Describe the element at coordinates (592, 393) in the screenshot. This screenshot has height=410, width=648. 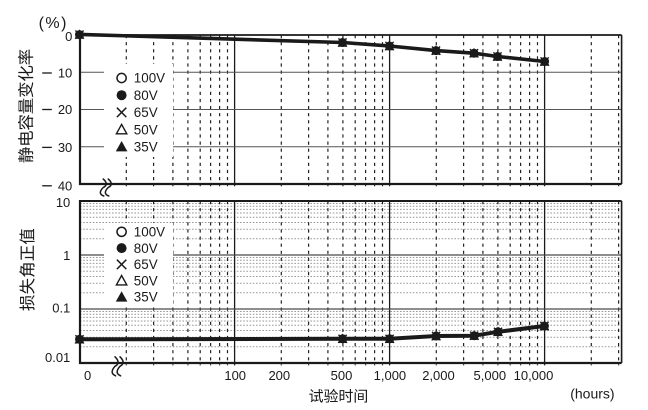
I see `svg-text: (hours)` at that location.